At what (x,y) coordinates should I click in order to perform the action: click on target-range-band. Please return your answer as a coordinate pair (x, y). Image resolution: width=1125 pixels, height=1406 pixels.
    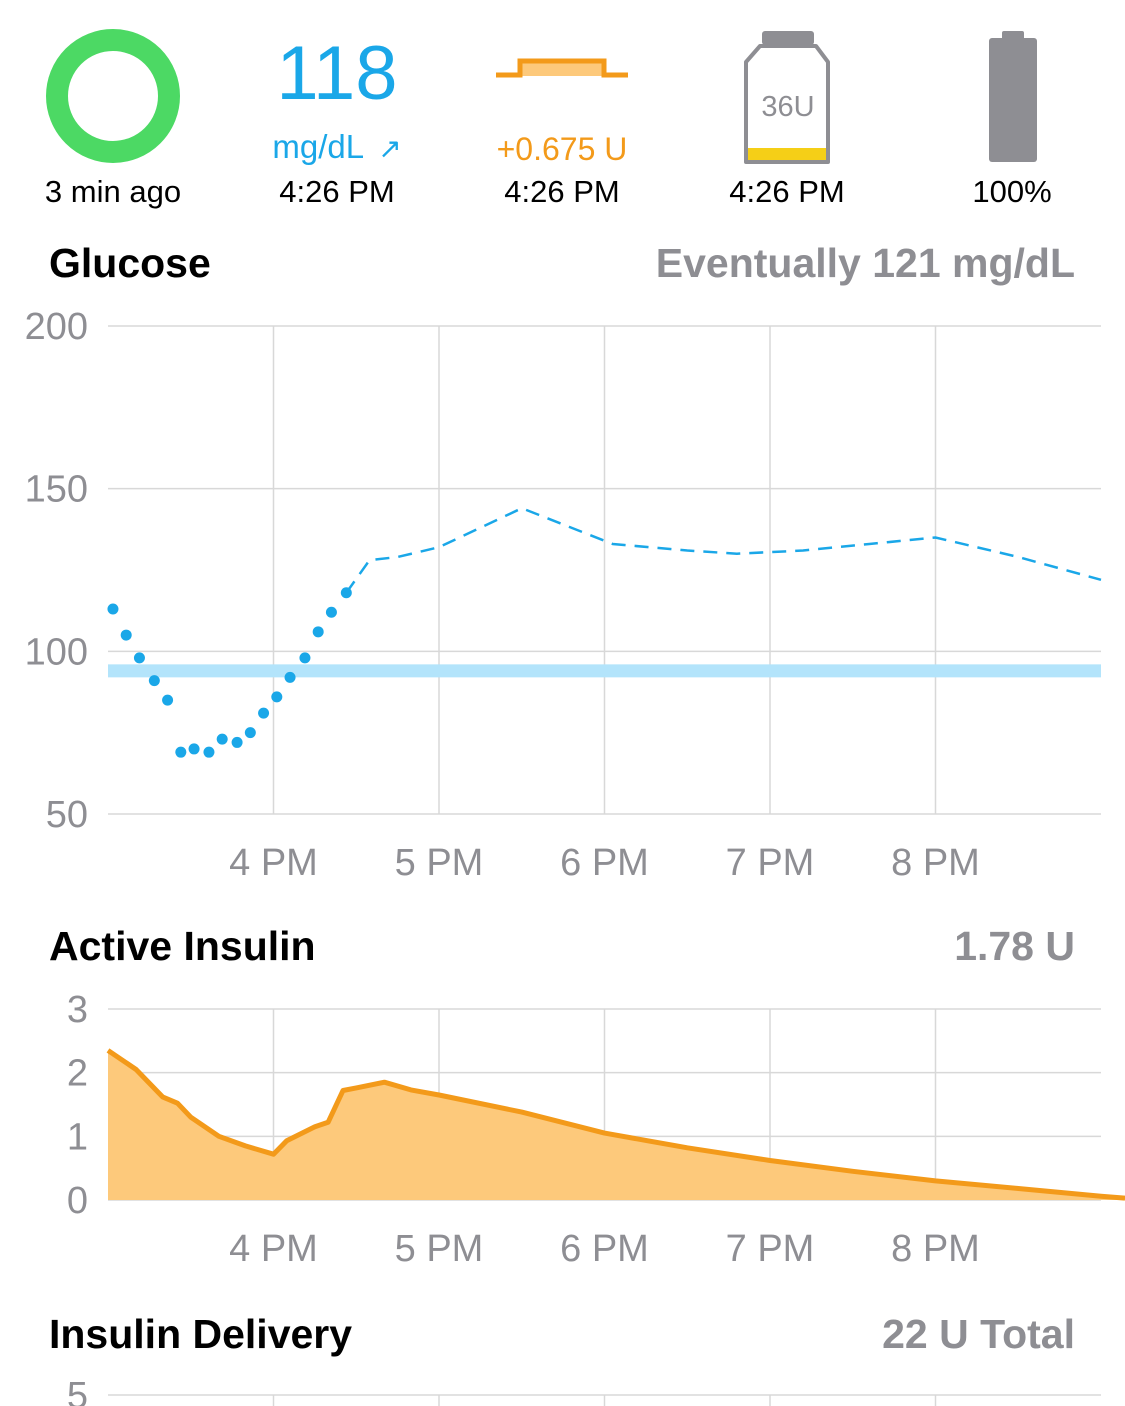
    Looking at the image, I should click on (604, 671).